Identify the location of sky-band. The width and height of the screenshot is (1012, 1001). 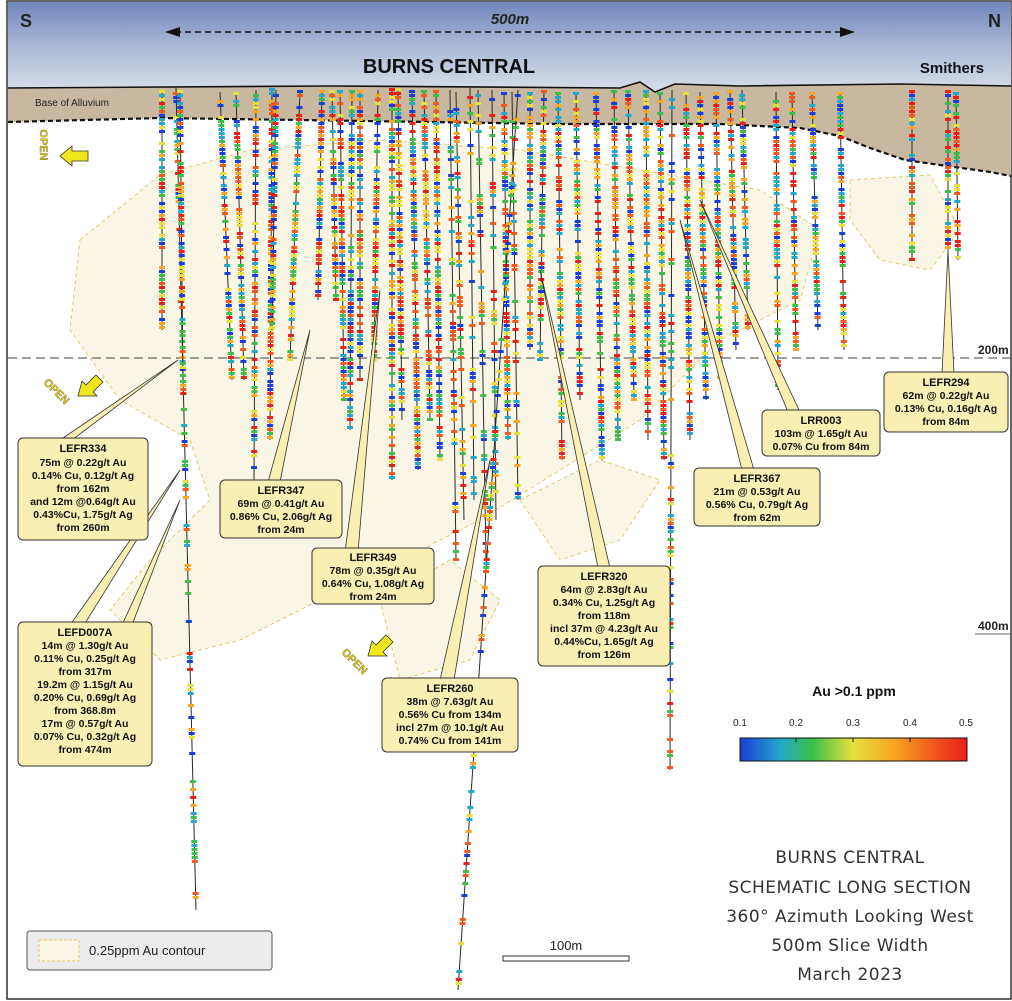
(509, 46).